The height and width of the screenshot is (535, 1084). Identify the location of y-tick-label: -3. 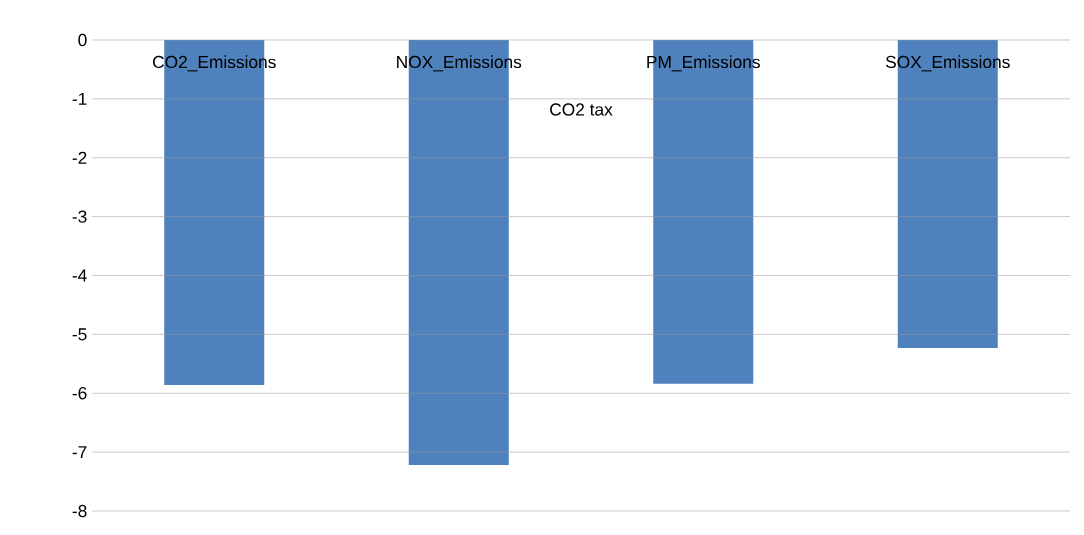
(79, 216).